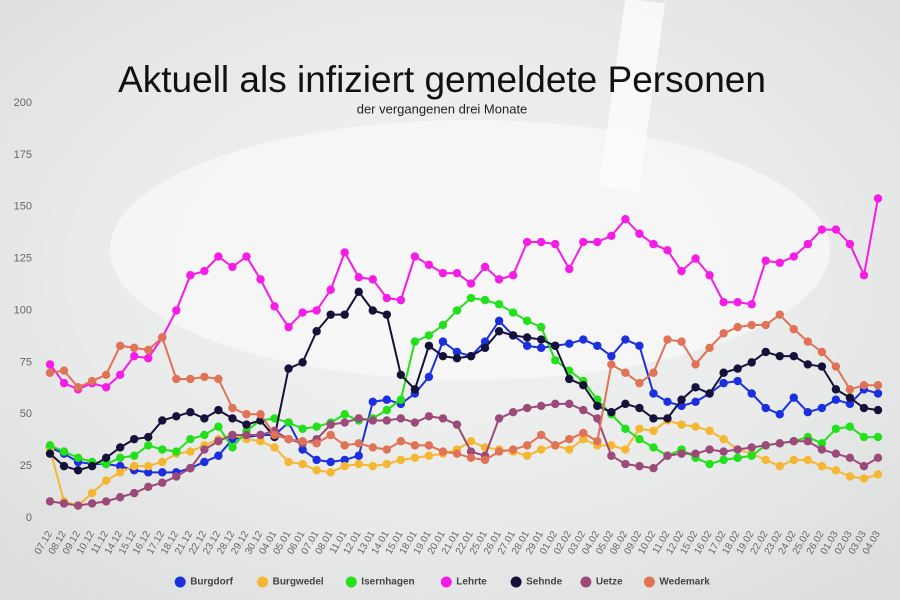 This screenshot has height=600, width=900. Describe the element at coordinates (544, 582) in the screenshot. I see `legend-label: Sehnde` at that location.